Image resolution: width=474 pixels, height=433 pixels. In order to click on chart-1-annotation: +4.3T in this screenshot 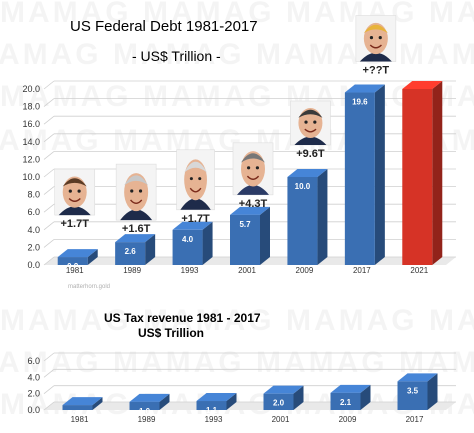, I will do `click(253, 204)`.